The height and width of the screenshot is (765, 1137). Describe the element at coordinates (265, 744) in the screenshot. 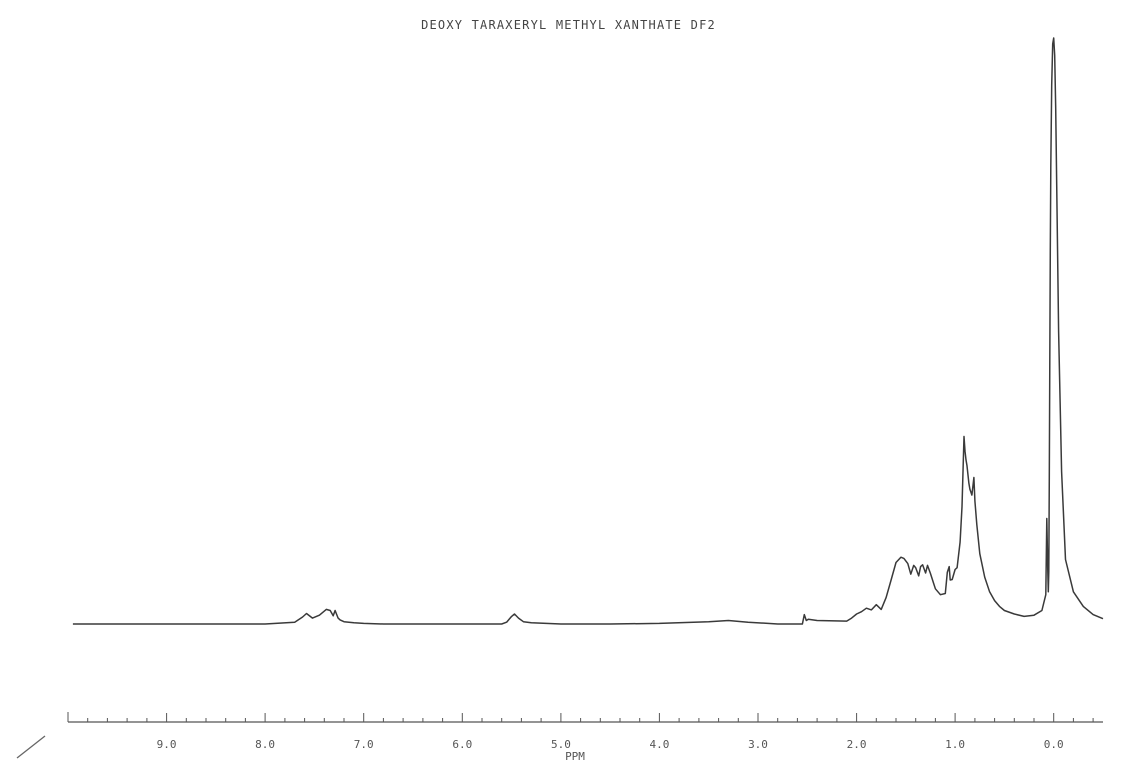

I see `tick-label: 8.0` at that location.